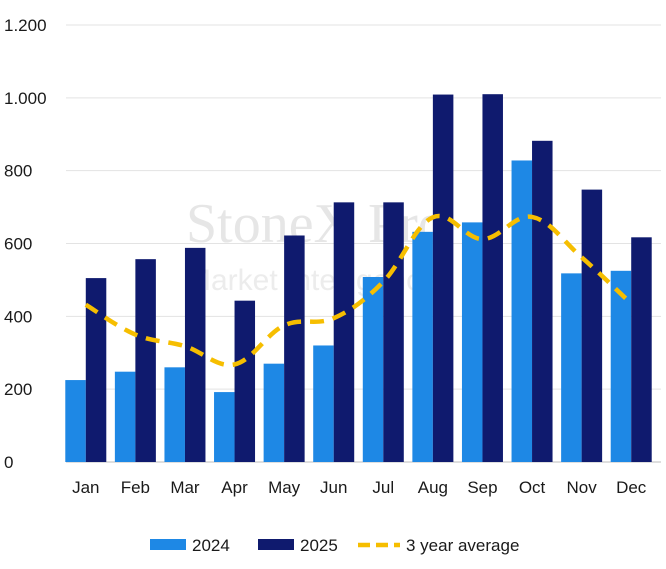  What do you see at coordinates (274, 412) in the screenshot?
I see `bar-2024-May` at bounding box center [274, 412].